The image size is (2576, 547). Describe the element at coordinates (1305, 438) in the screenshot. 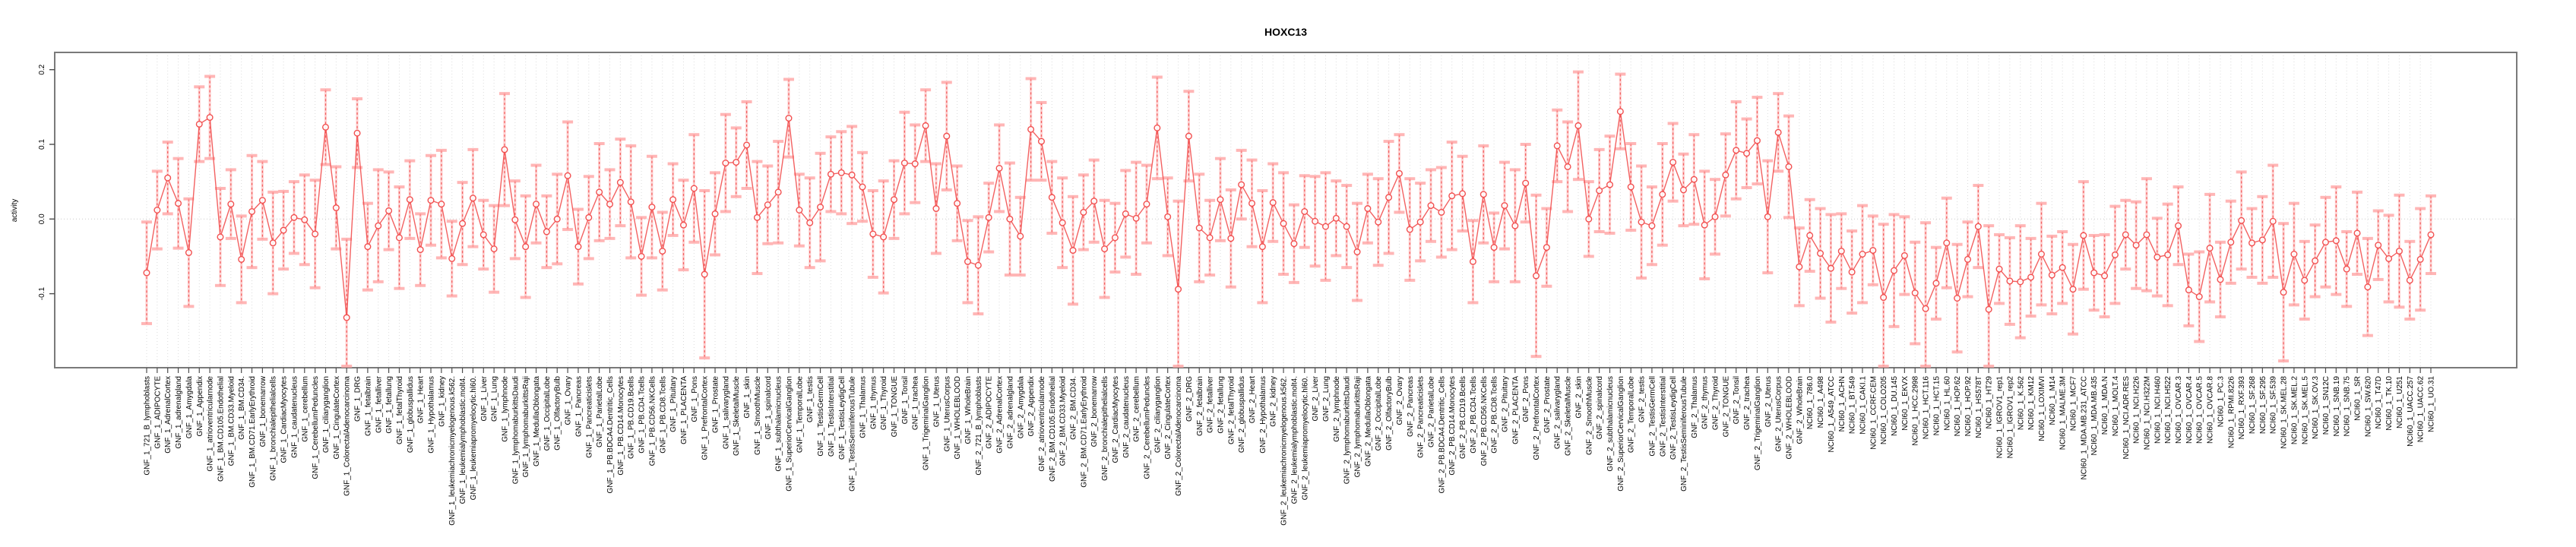

I see `x-tick-label: GNF_2_leukemiapromyelocytic.hl60.` at that location.